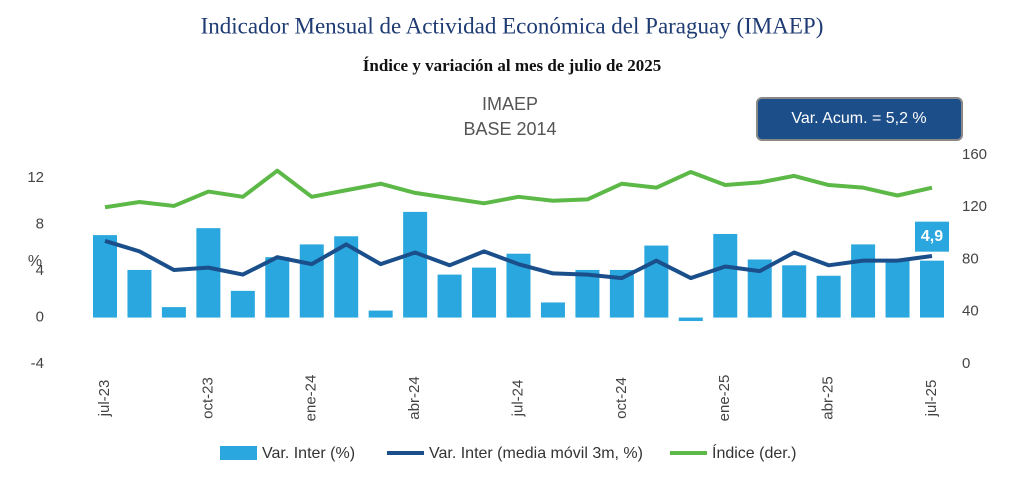  I want to click on value-label-box, so click(932, 236).